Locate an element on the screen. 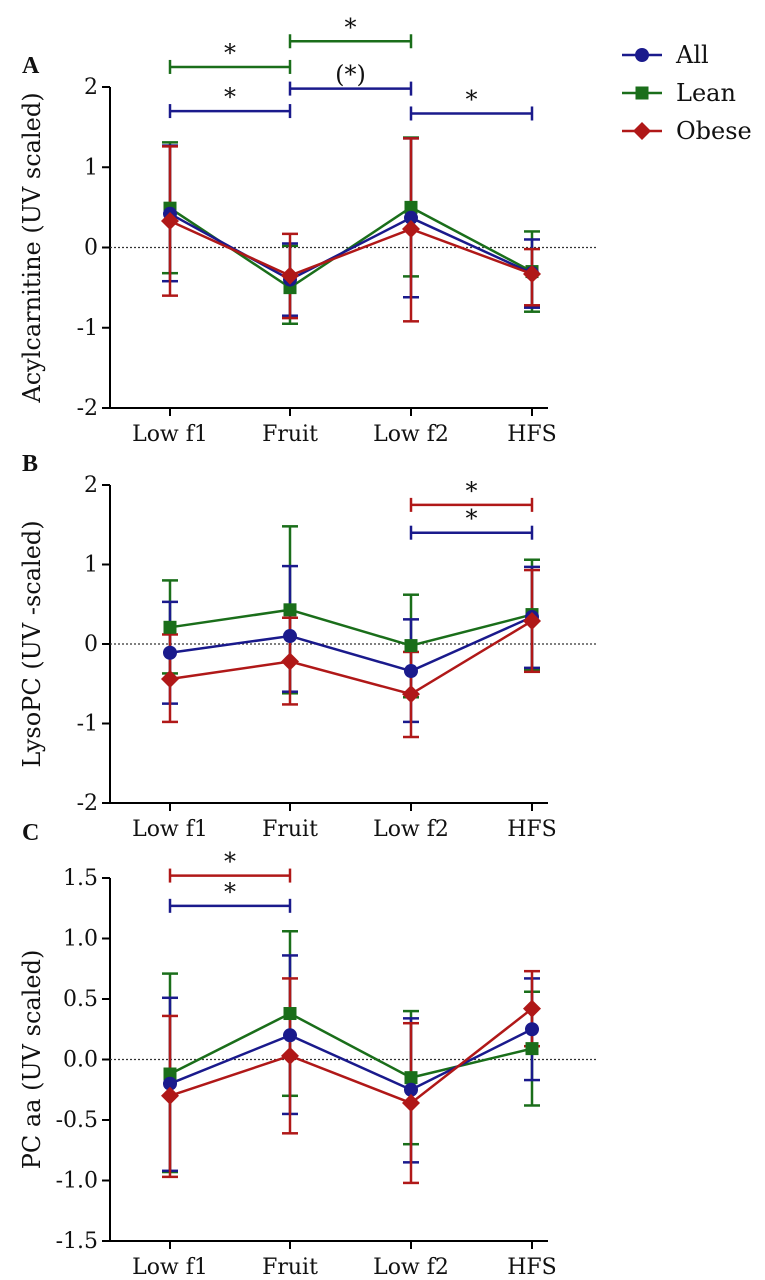 The image size is (765, 1280). y-tick-label: 1.0 is located at coordinates (80, 939).